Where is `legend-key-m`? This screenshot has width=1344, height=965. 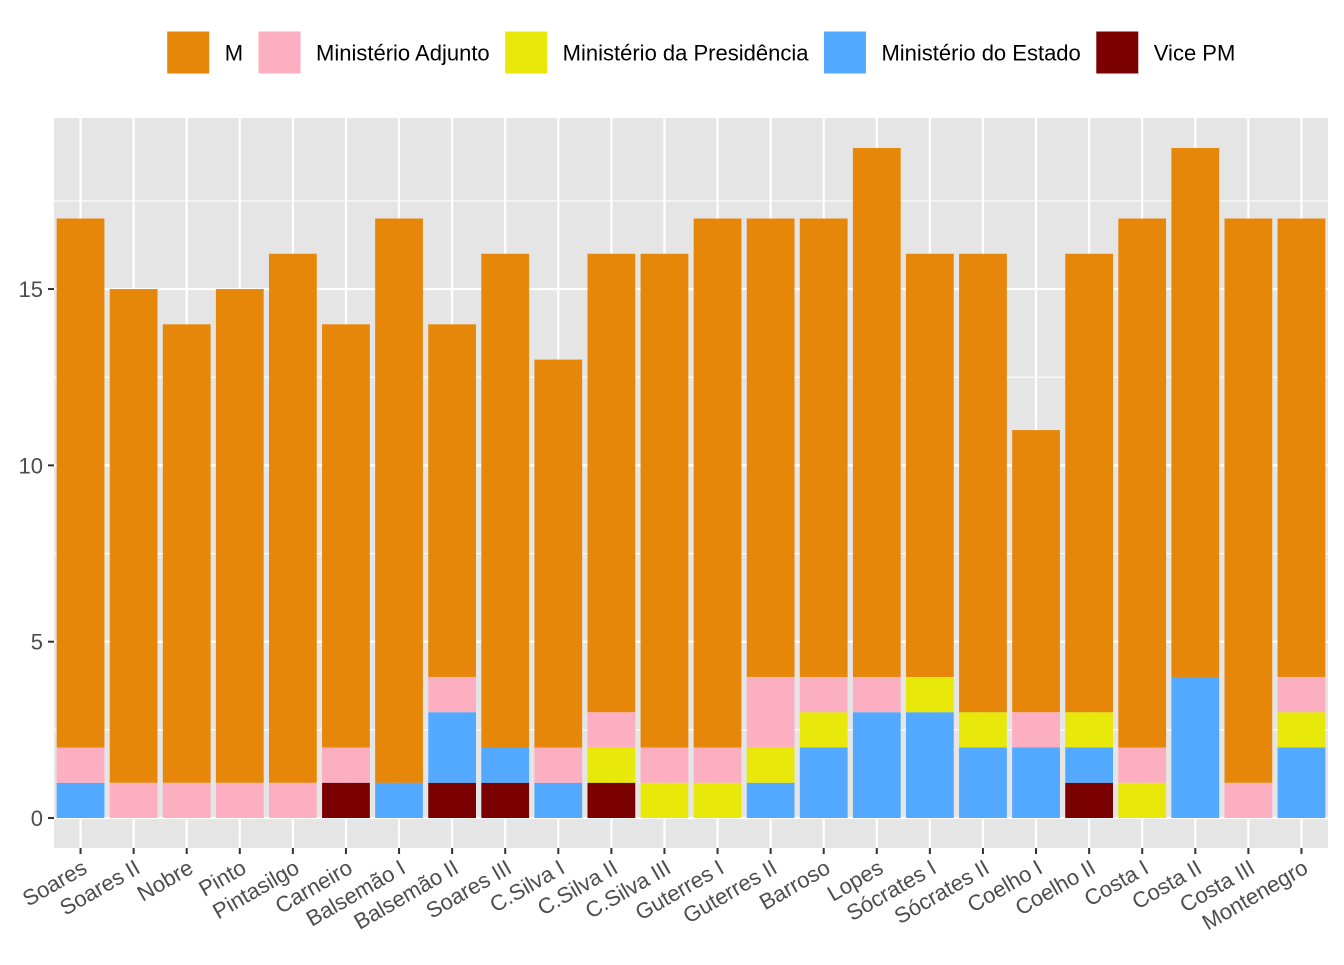 legend-key-m is located at coordinates (188, 52).